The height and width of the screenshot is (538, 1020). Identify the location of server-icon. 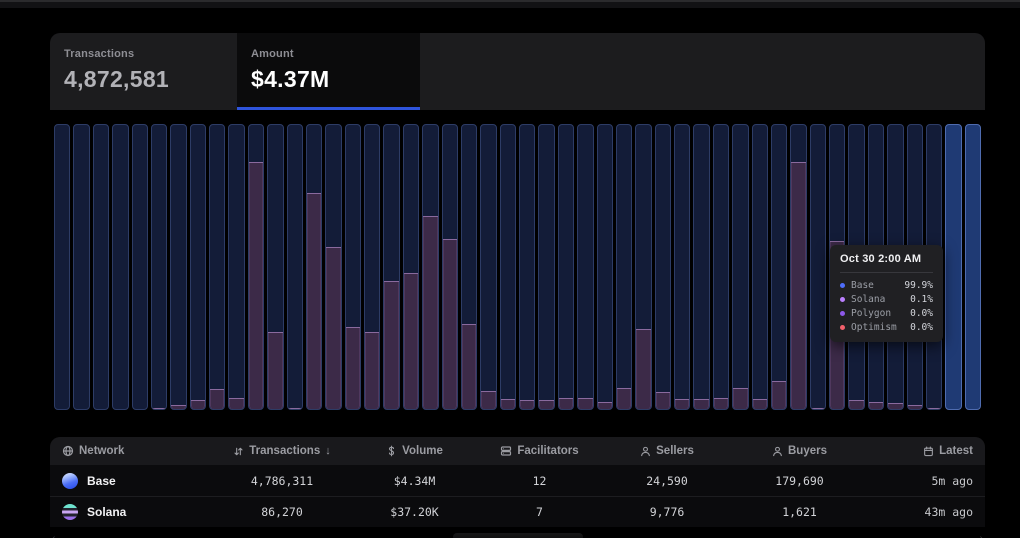
(506, 451).